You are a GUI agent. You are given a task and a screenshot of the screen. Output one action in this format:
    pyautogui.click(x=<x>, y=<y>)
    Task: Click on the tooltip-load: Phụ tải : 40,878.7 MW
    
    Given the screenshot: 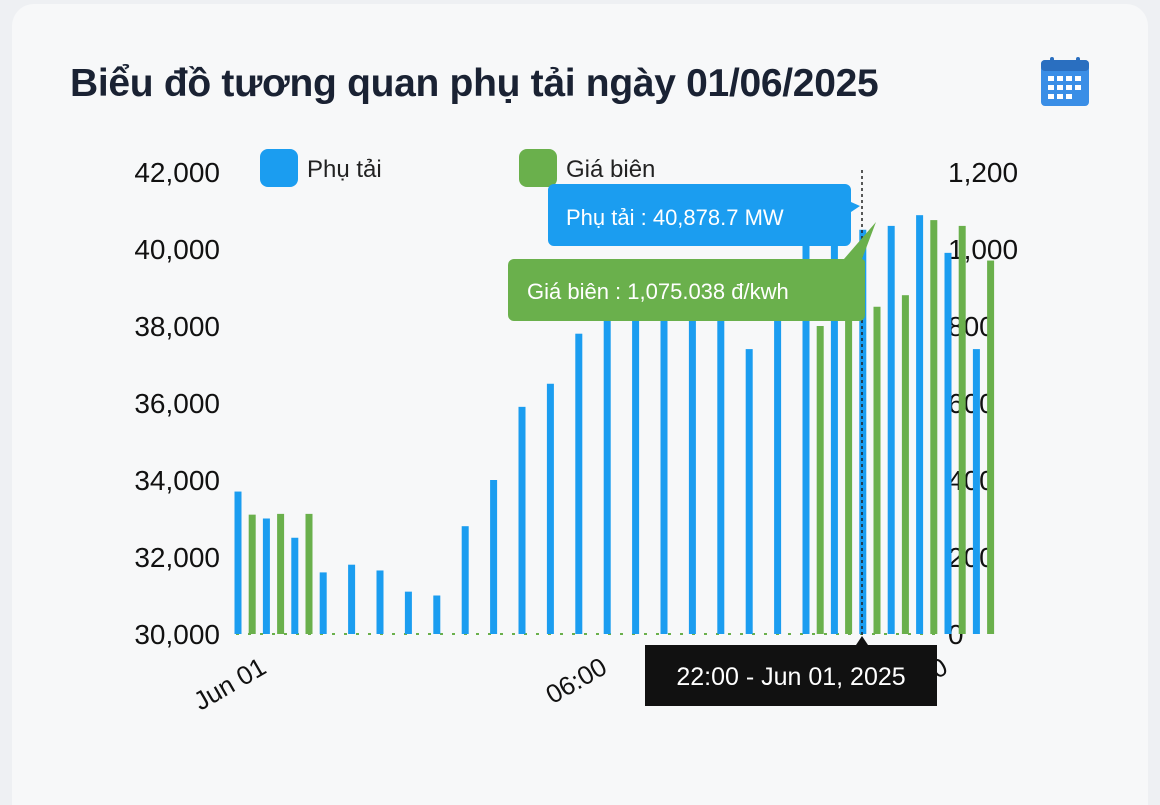 What is the action you would take?
    pyautogui.click(x=704, y=215)
    